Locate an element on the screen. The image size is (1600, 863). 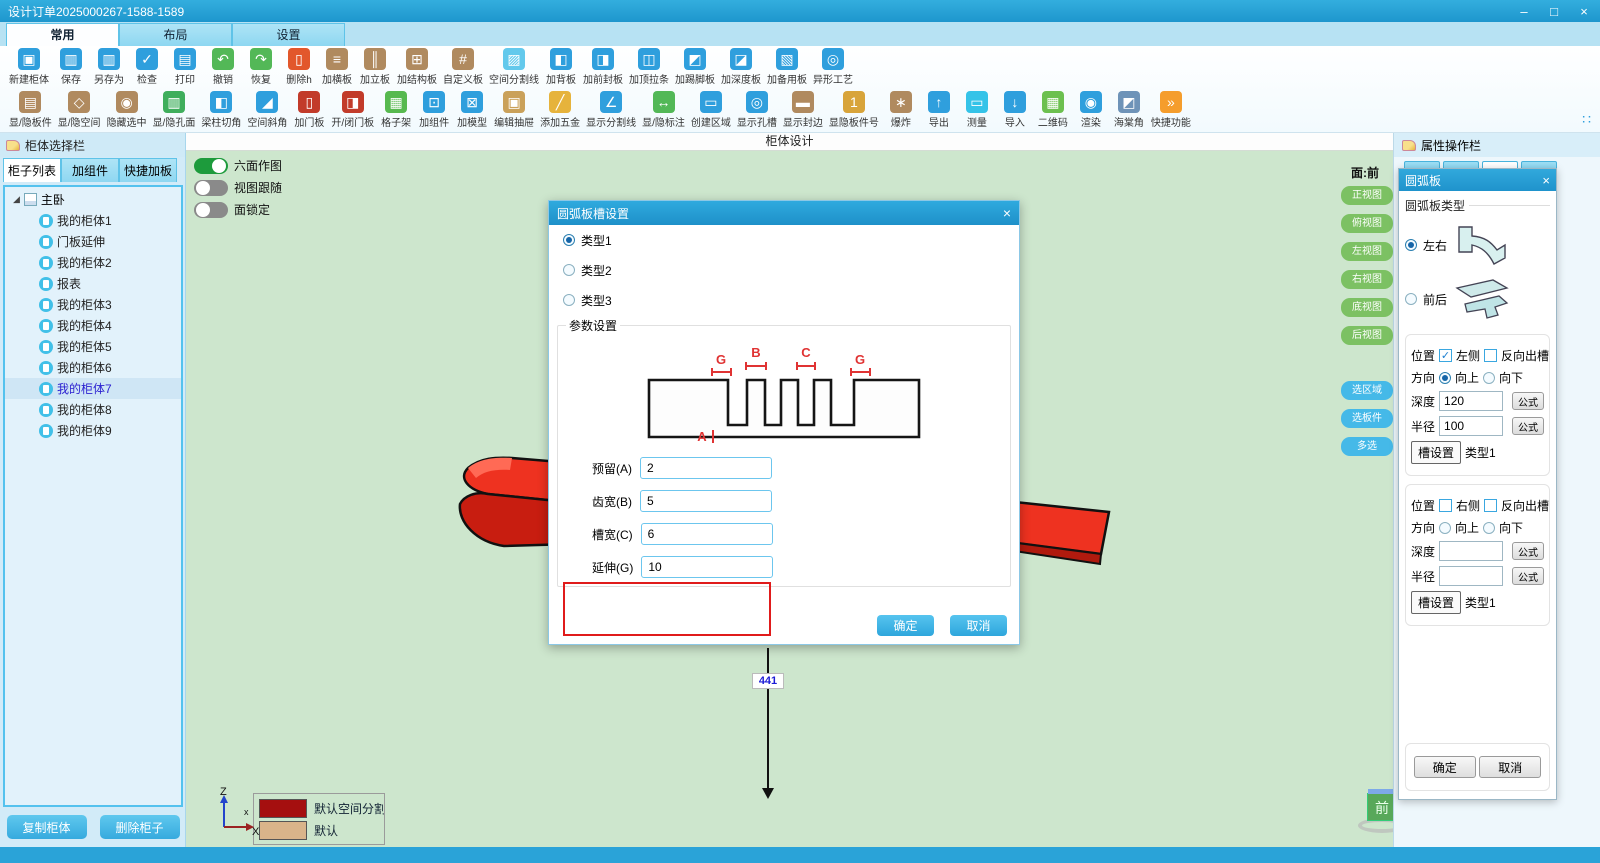
dialog-type-option: 类型1 is located at coordinates (784, 240).